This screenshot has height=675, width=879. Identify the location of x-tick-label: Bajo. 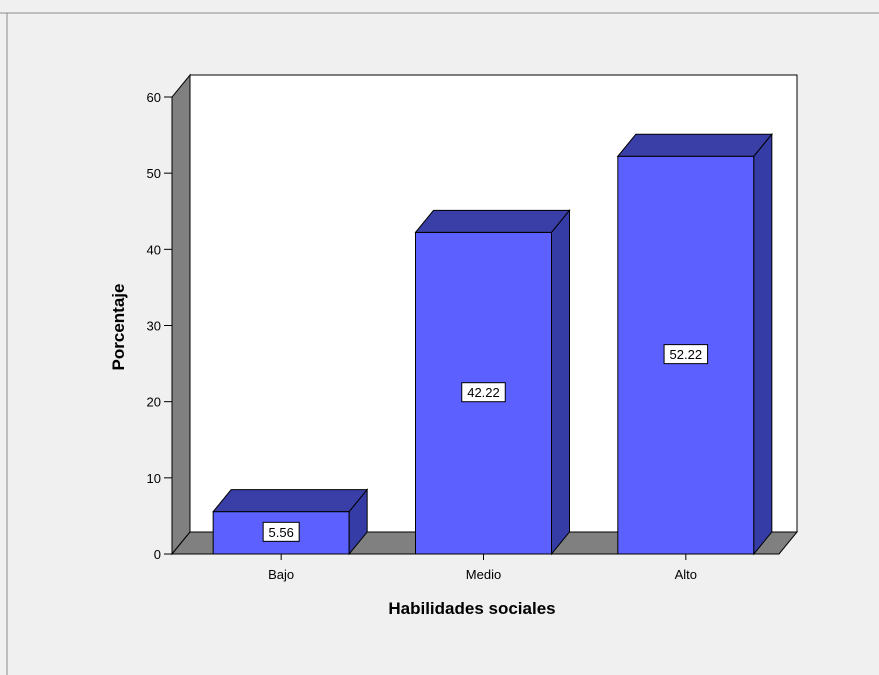
(281, 574).